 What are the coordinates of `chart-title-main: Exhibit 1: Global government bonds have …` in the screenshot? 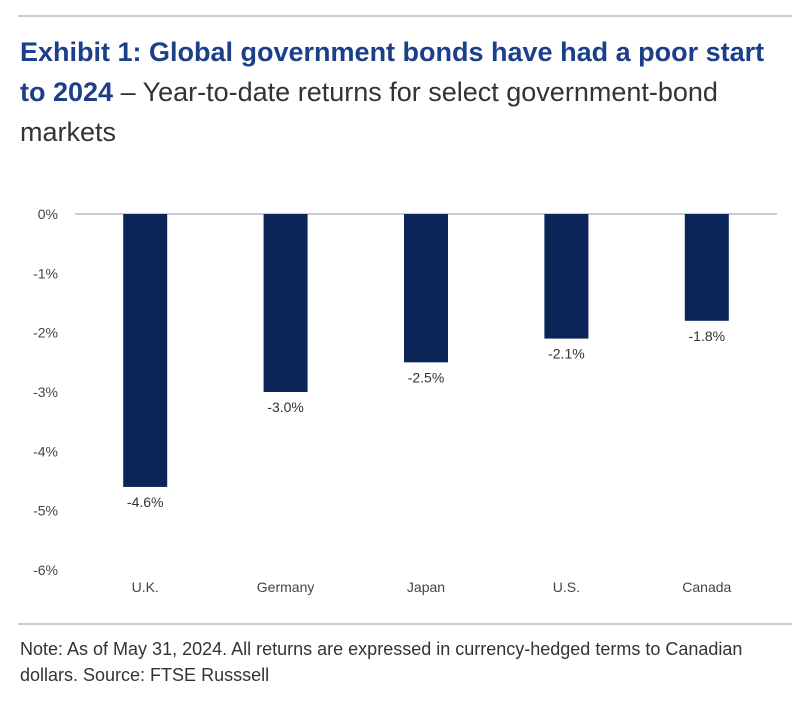 It's located at (392, 72).